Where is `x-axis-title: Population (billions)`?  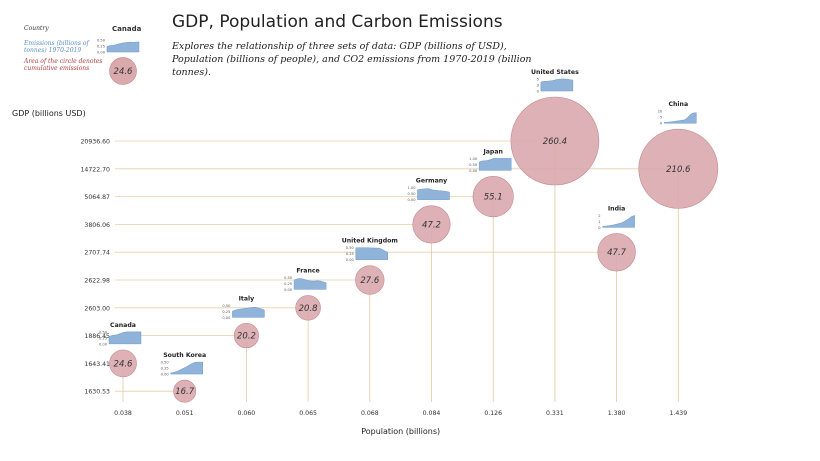
x-axis-title: Population (billions) is located at coordinates (400, 431).